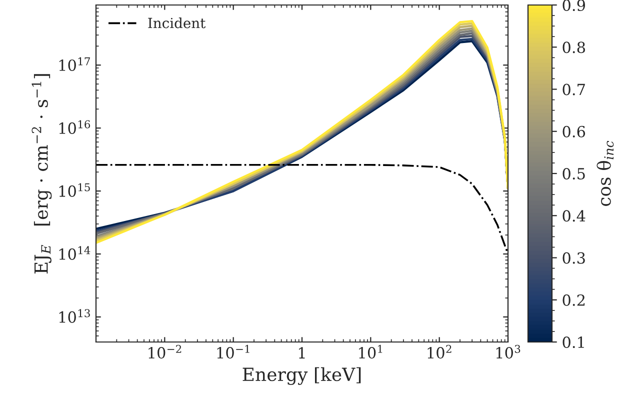 The width and height of the screenshot is (620, 411). I want to click on color-bar-label: 0.7, so click(573, 90).